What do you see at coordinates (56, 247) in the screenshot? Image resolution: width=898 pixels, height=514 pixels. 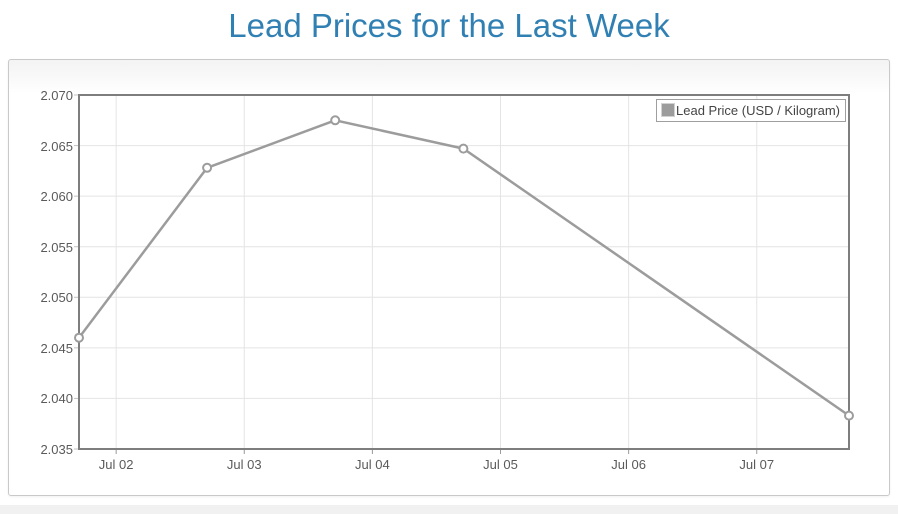 I see `y-tick-label: 2.055` at bounding box center [56, 247].